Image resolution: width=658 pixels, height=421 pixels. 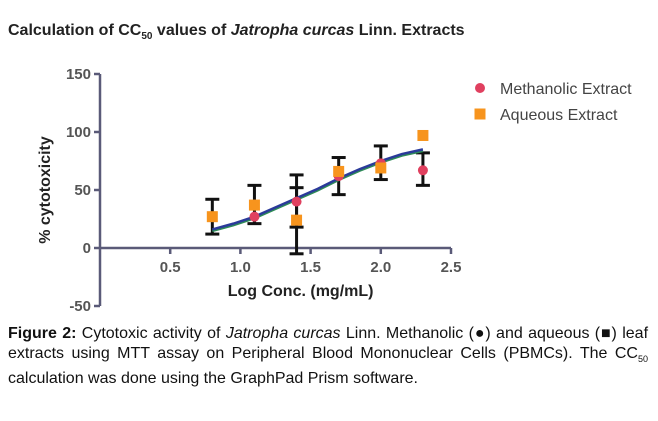 What do you see at coordinates (170, 267) in the screenshot?
I see `x-tick-label: 0.5` at bounding box center [170, 267].